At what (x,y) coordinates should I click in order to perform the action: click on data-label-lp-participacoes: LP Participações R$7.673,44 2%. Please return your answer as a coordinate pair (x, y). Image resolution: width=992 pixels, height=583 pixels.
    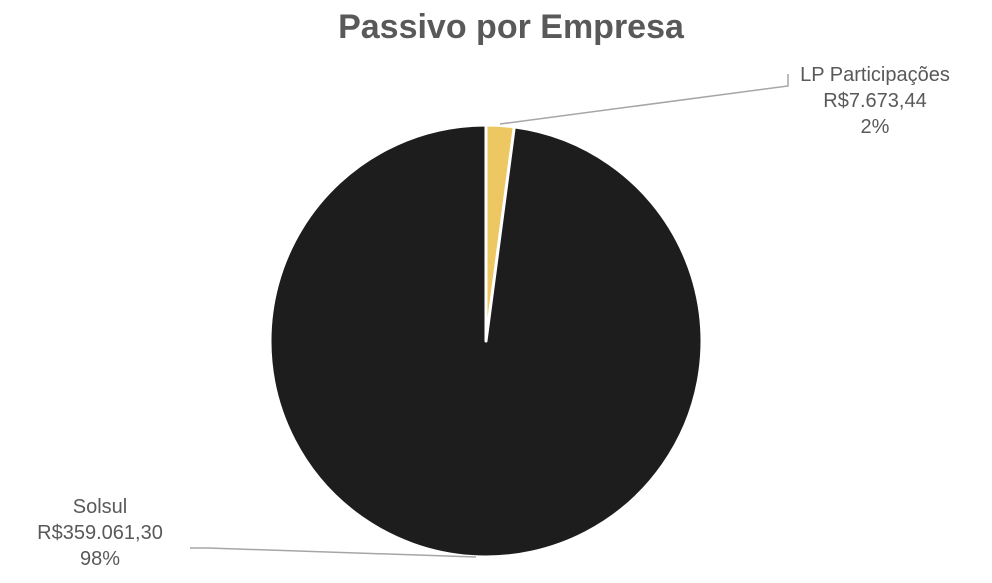
    Looking at the image, I should click on (875, 101).